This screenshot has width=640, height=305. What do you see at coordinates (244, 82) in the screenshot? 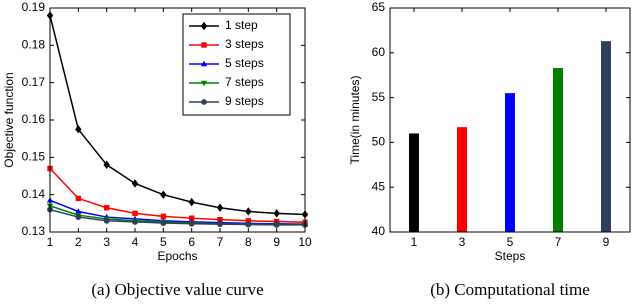
I see `legend-label: 7 steps` at bounding box center [244, 82].